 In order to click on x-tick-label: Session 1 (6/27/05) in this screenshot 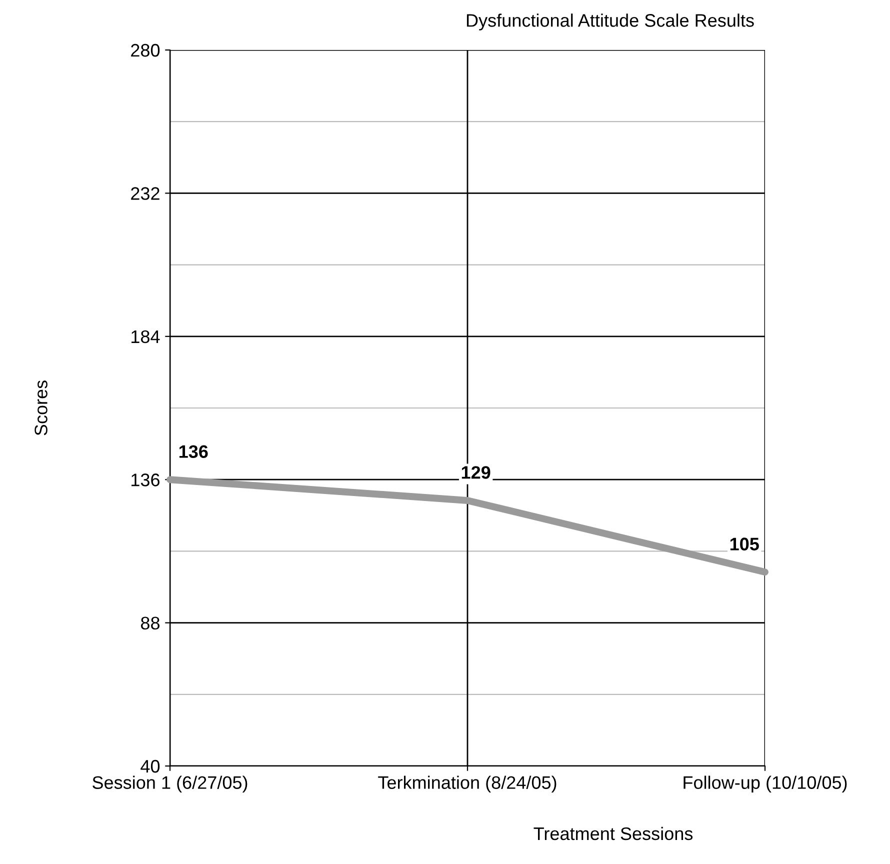, I will do `click(170, 784)`.